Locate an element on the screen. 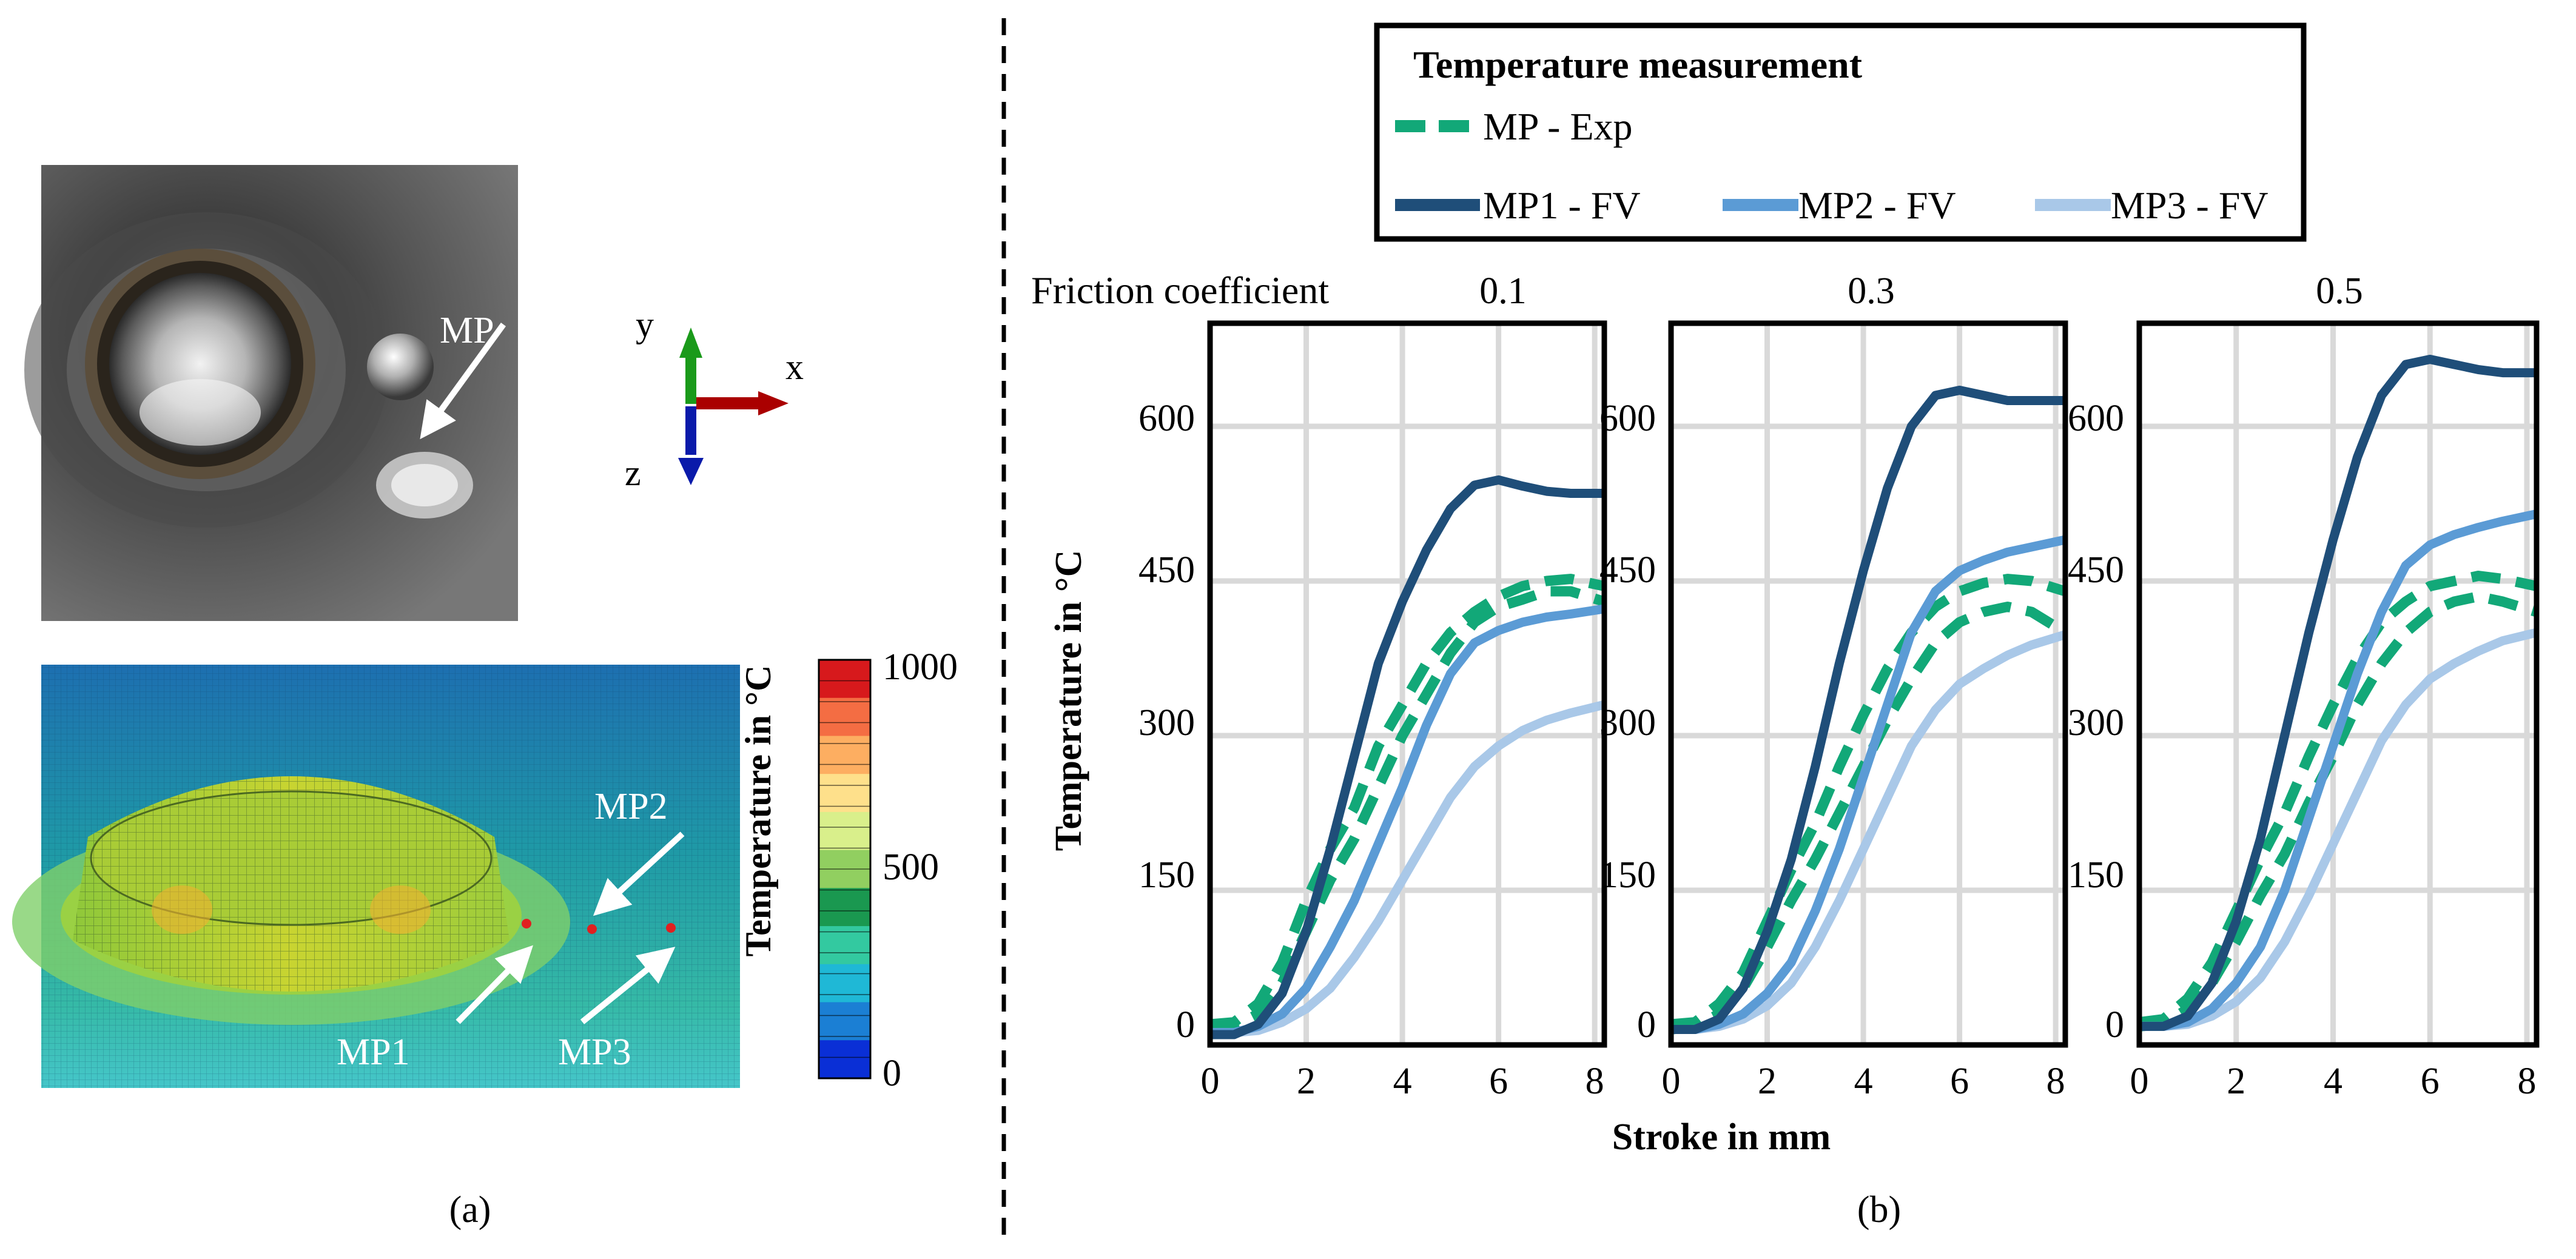 The height and width of the screenshot is (1259, 2576). axis-y-label: y is located at coordinates (645, 324).